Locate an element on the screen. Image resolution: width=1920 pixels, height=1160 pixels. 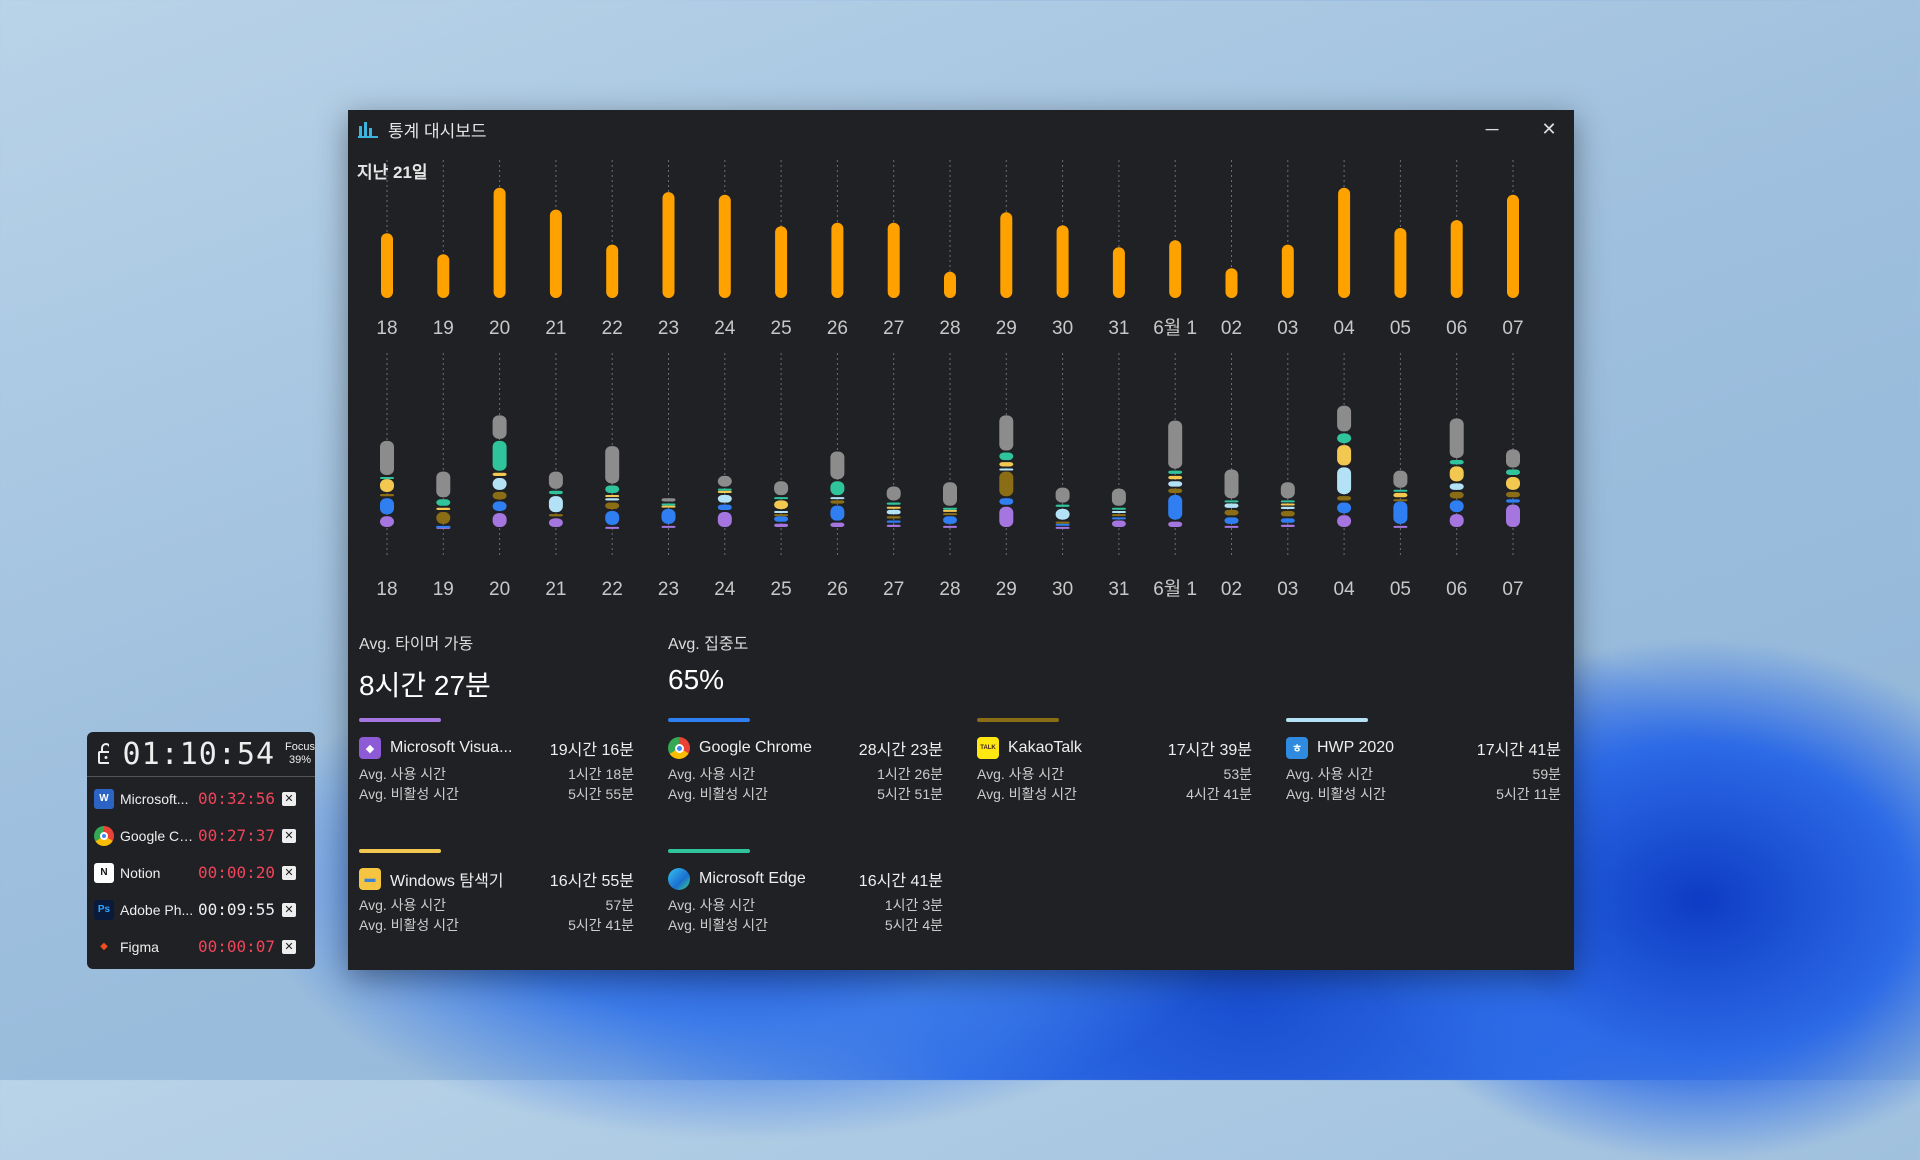
focus-value: 39% is located at coordinates (300, 760).